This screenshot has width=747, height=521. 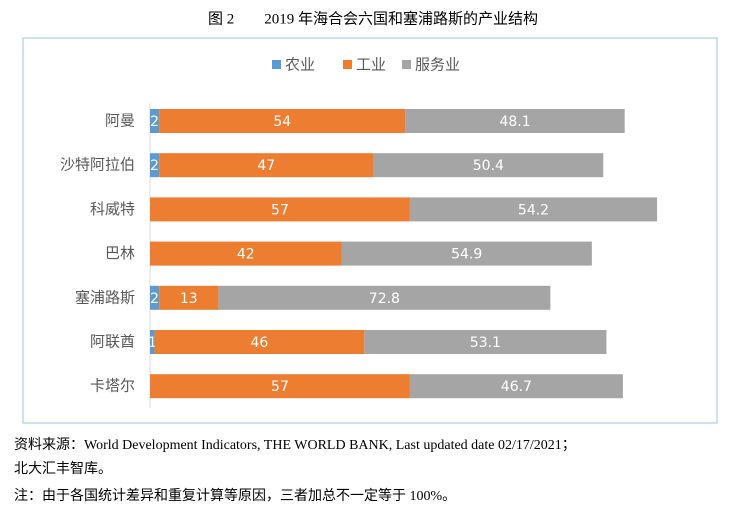 I want to click on data-label: 54.9, so click(x=466, y=255).